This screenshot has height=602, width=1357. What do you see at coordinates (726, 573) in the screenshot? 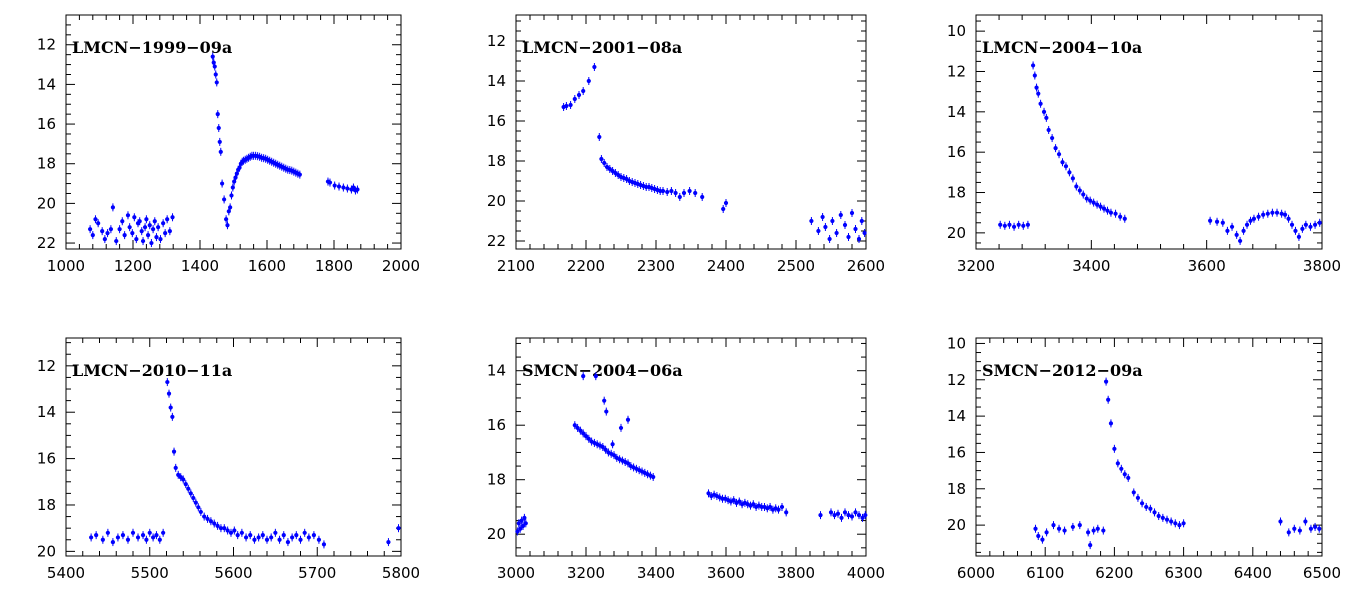
I see `x-tick-label: 3600` at bounding box center [726, 573].